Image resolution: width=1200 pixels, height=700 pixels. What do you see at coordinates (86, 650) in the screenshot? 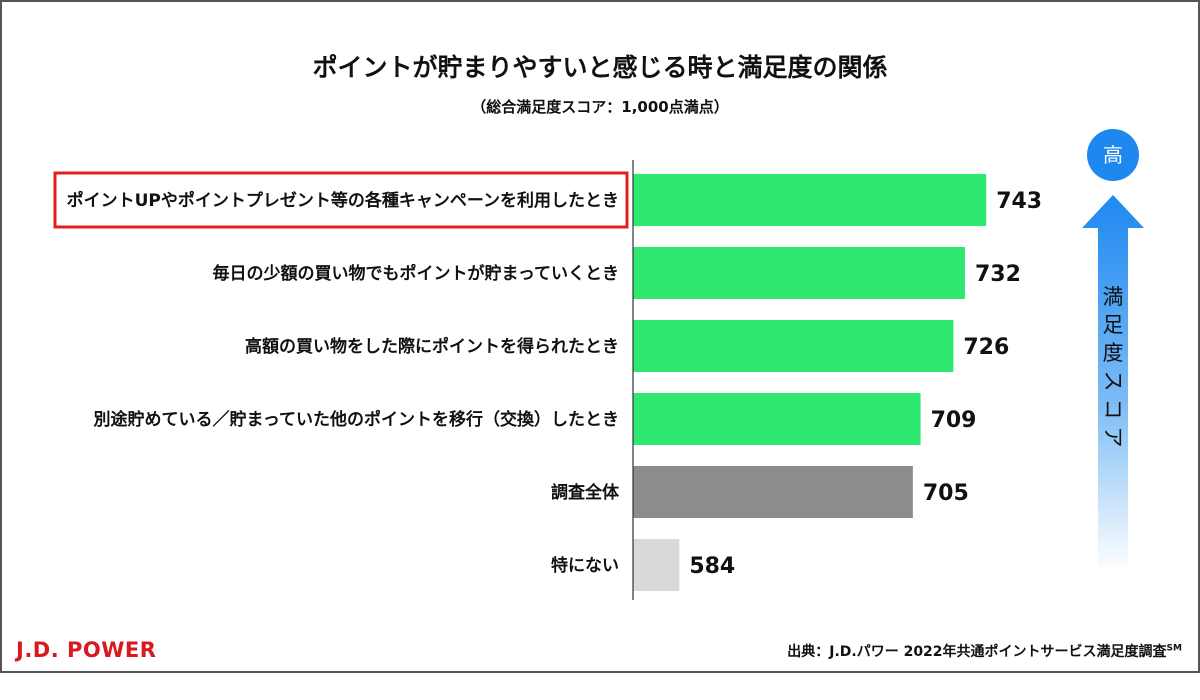
I see `brand-logo: J.D. POWER` at bounding box center [86, 650].